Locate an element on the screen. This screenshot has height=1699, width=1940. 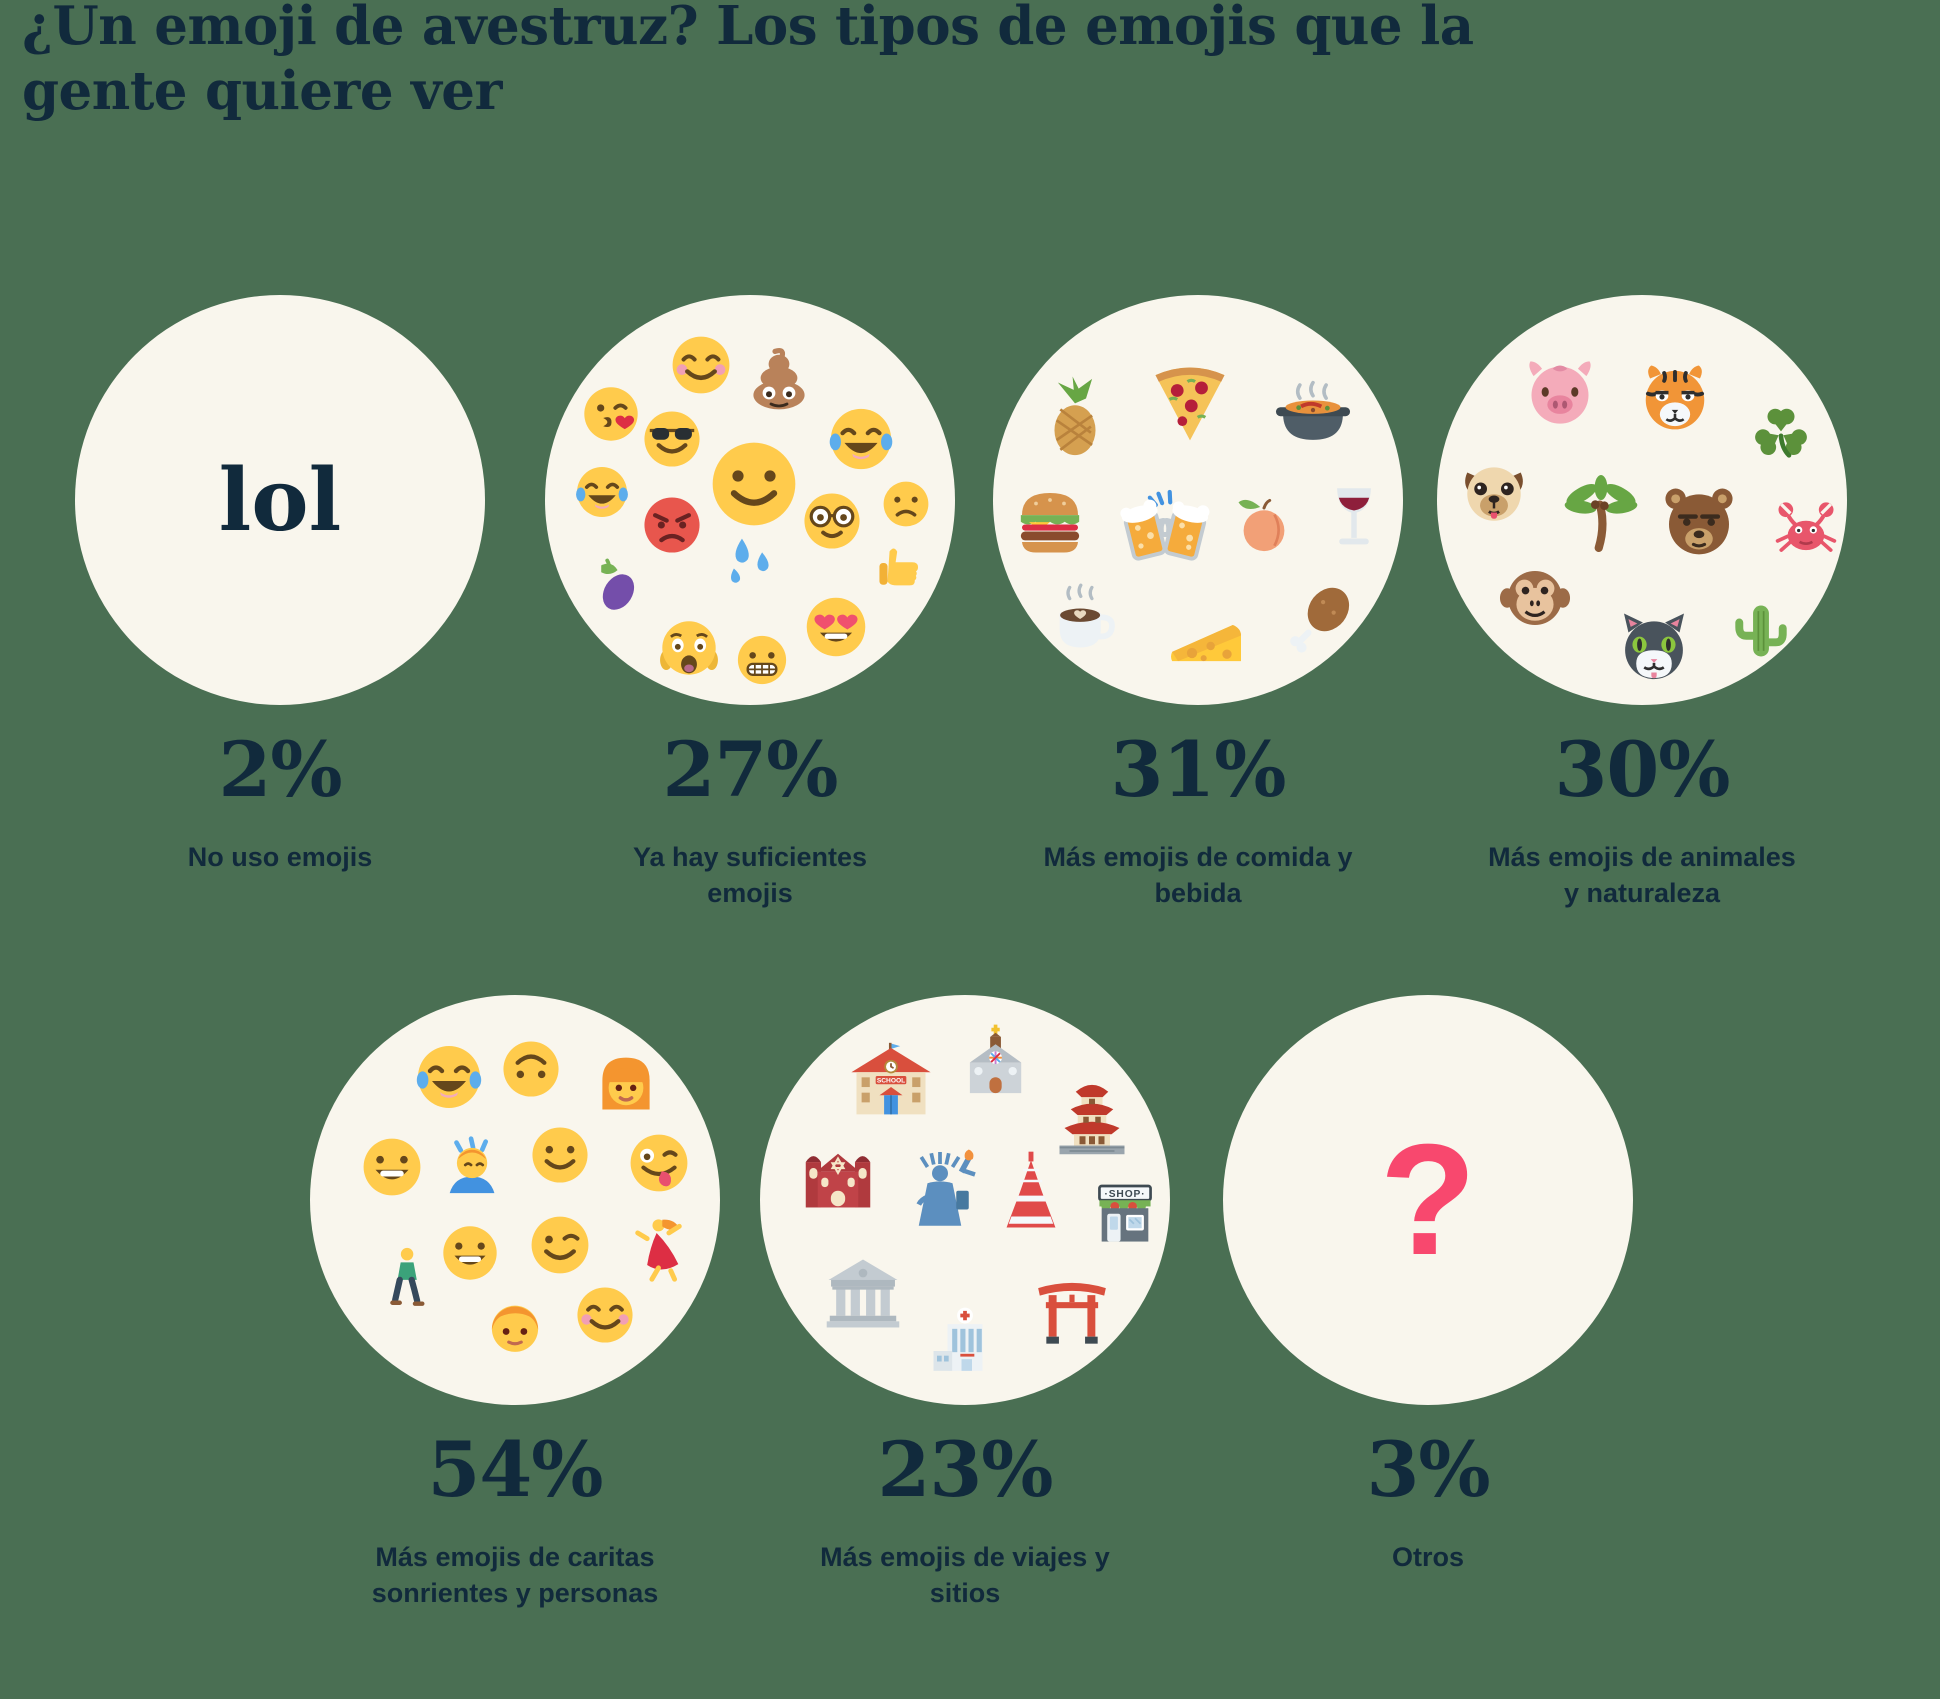
torii-icon is located at coordinates (1072, 1311).